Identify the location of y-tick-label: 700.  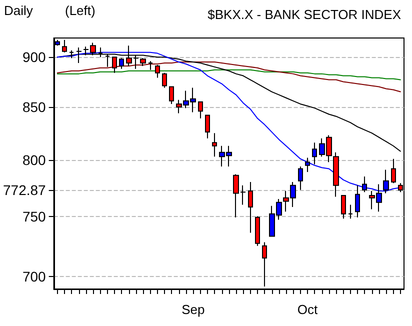
(34, 276).